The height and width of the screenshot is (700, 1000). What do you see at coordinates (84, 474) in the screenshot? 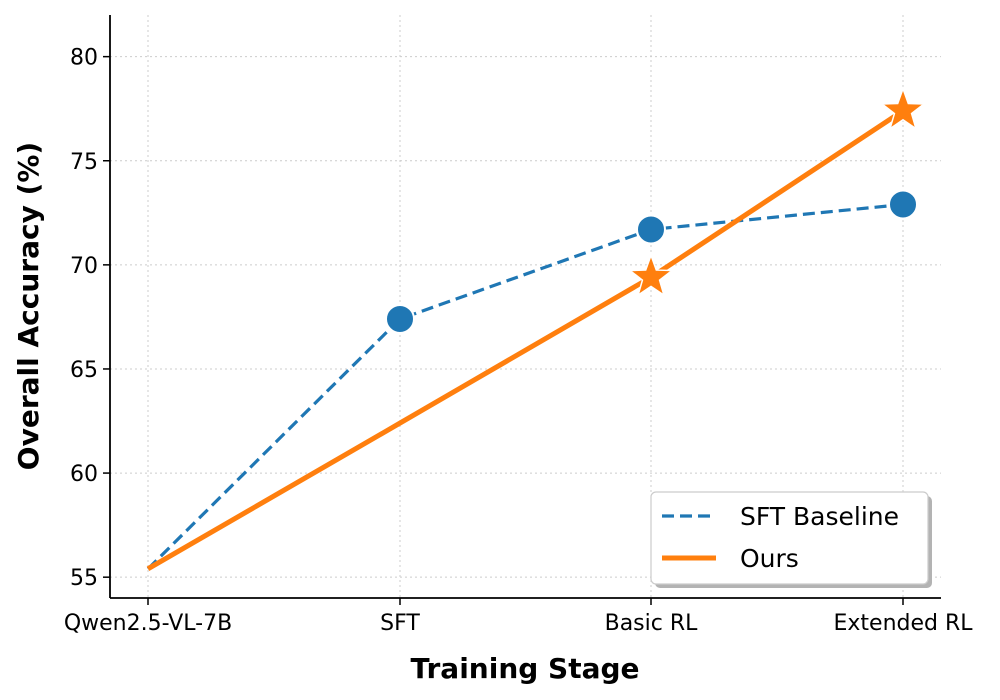
I see `y-tick-label: 60` at bounding box center [84, 474].